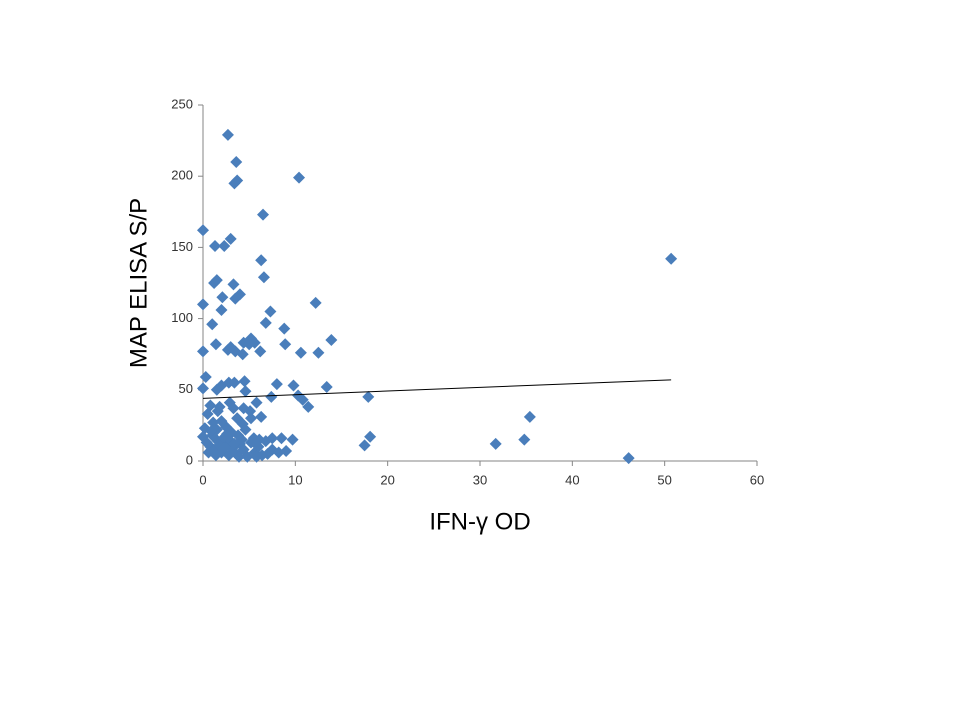 This screenshot has width=960, height=720. I want to click on x-tick-label: 60, so click(757, 479).